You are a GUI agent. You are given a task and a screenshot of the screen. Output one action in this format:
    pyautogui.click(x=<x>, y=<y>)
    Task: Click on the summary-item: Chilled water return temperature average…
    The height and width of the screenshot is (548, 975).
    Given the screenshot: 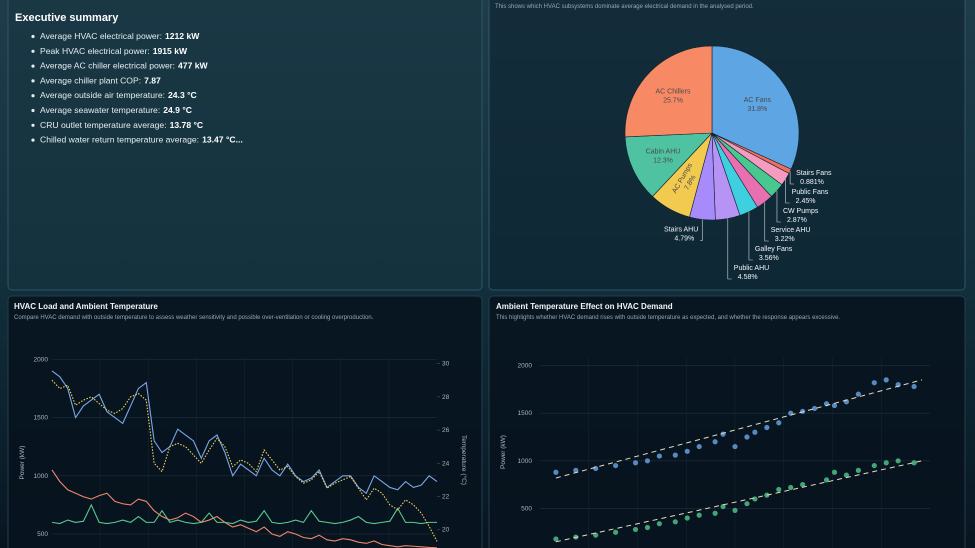 What is the action you would take?
    pyautogui.click(x=141, y=140)
    